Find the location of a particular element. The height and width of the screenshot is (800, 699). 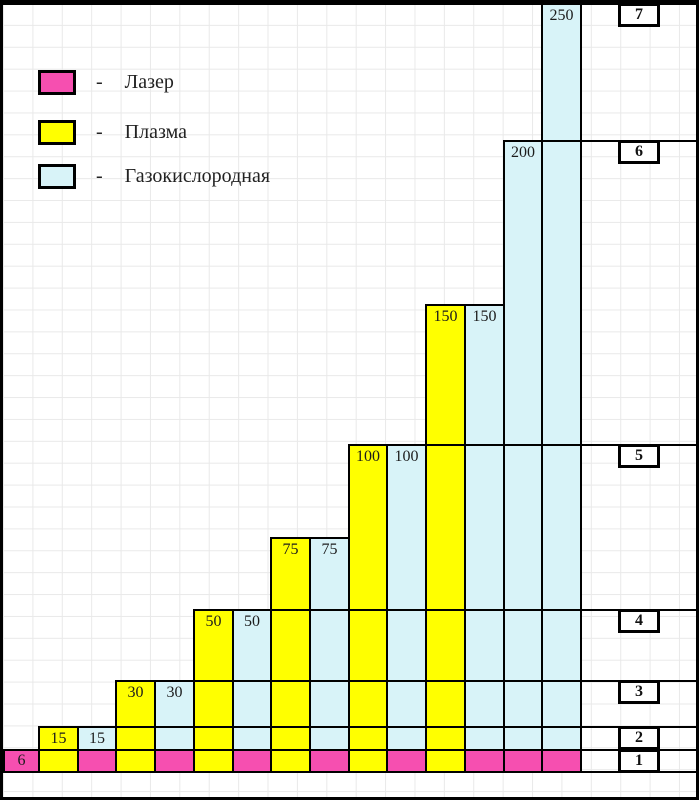

bar-plasma-150: 150 is located at coordinates (445, 538).